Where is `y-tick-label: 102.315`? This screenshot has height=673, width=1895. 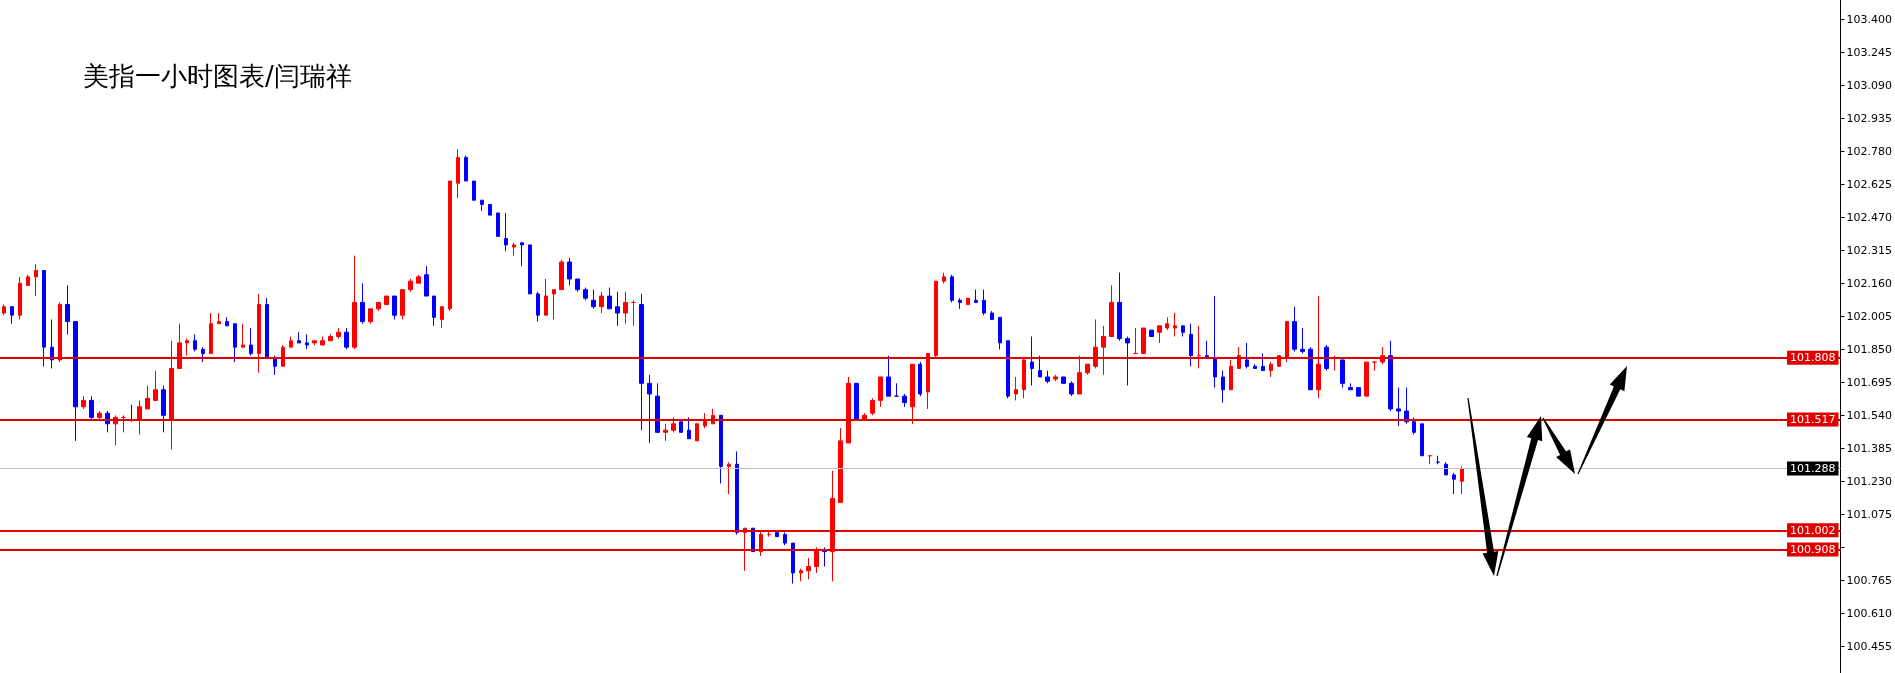 y-tick-label: 102.315 is located at coordinates (1869, 250).